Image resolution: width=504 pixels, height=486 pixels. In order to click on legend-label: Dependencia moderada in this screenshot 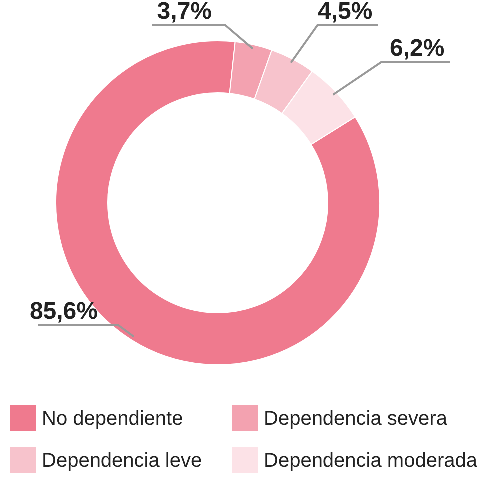, I will do `click(371, 461)`.